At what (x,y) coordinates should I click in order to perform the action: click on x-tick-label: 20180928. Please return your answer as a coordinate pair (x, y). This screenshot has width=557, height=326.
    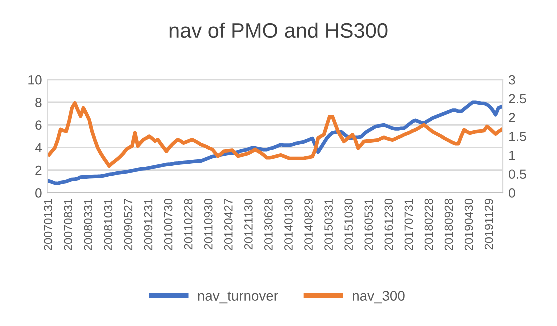
    Looking at the image, I should click on (449, 224).